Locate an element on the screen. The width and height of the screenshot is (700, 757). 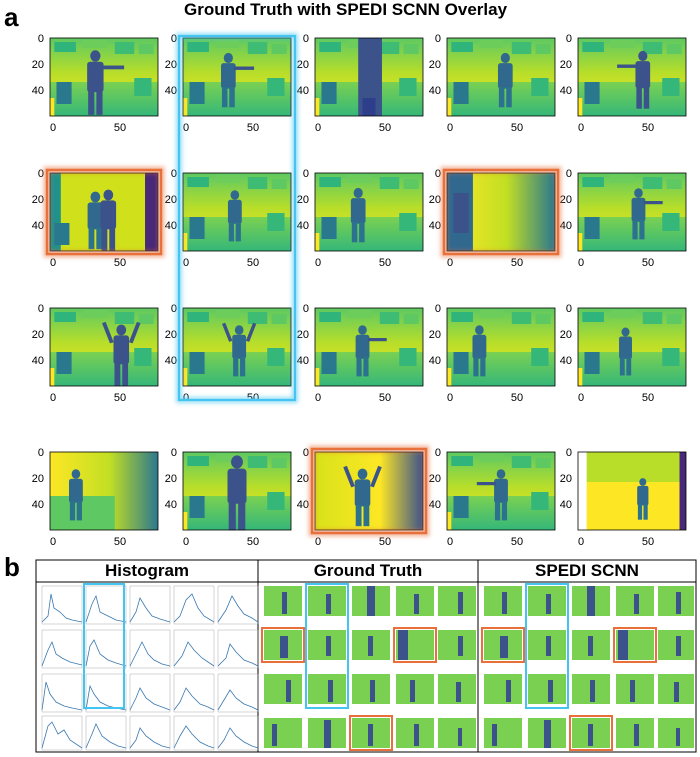
panel-b-header-ground-truth: Ground Truth is located at coordinates (368, 570).